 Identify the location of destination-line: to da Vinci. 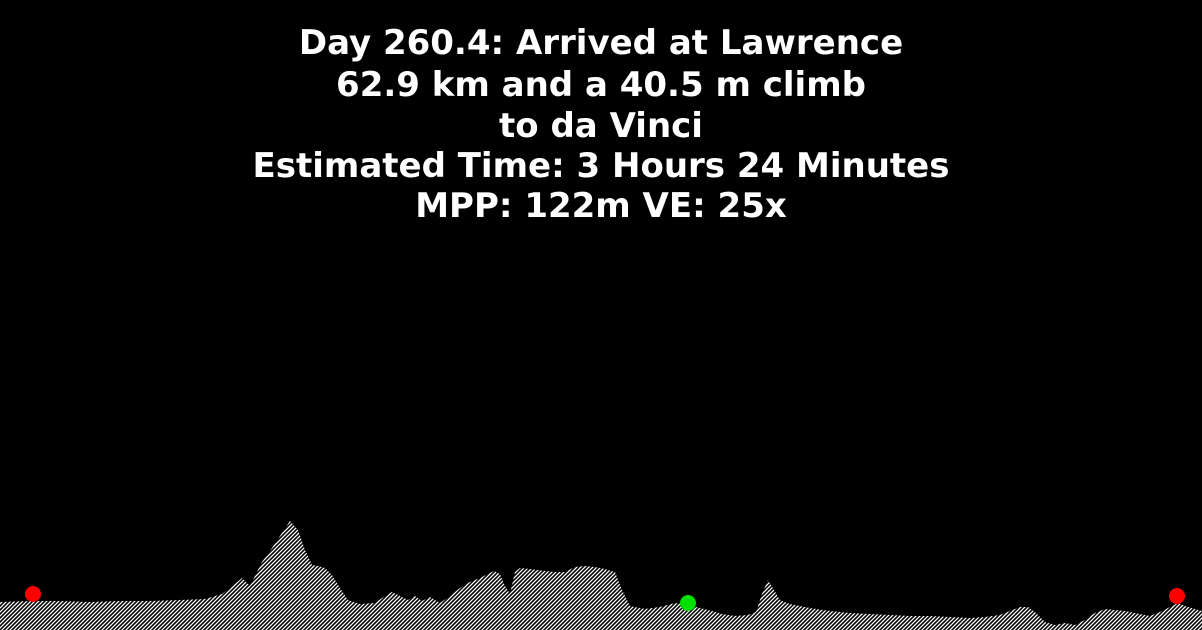
(601, 126).